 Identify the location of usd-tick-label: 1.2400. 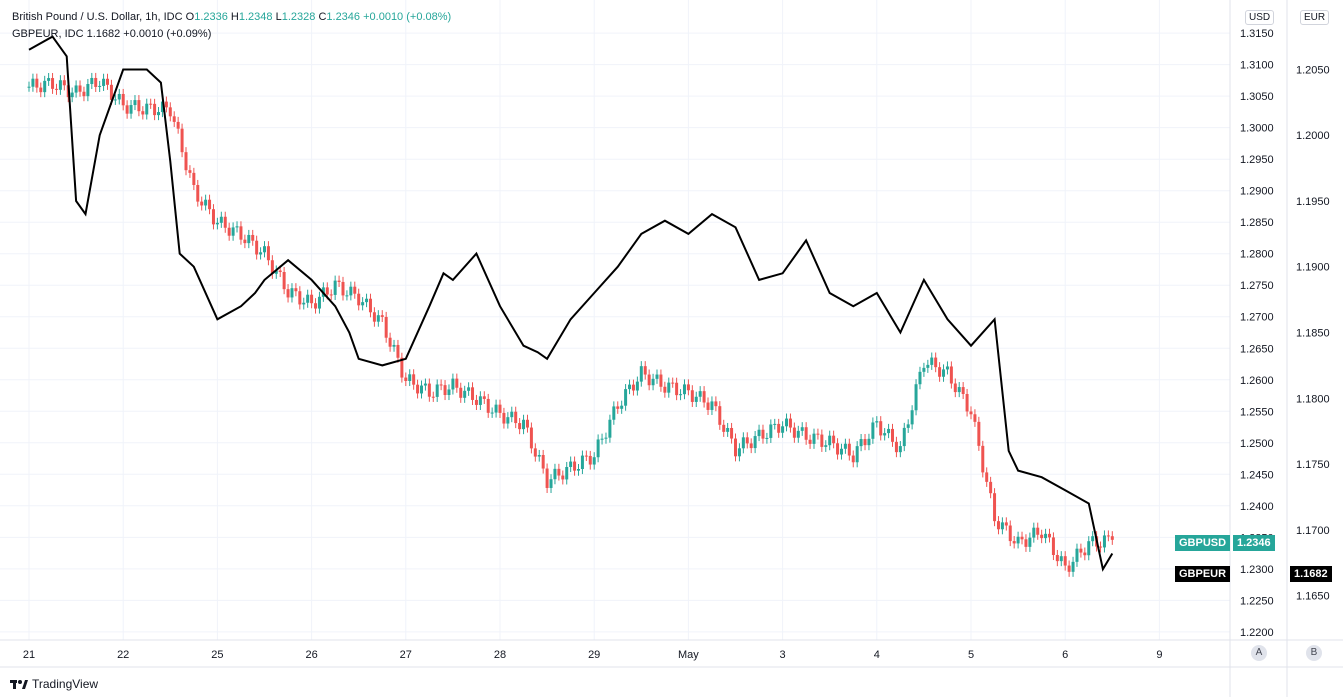
(1257, 507).